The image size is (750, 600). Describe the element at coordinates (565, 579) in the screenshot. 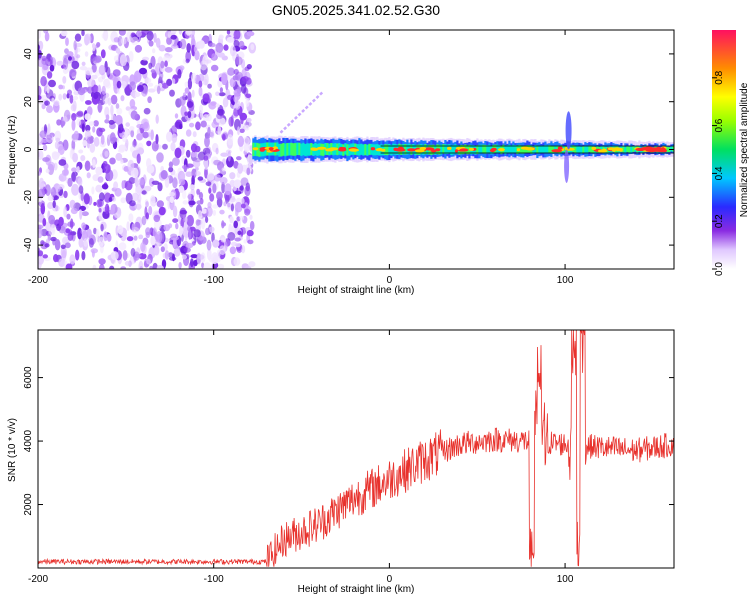

I see `x-tick-label: 100` at that location.